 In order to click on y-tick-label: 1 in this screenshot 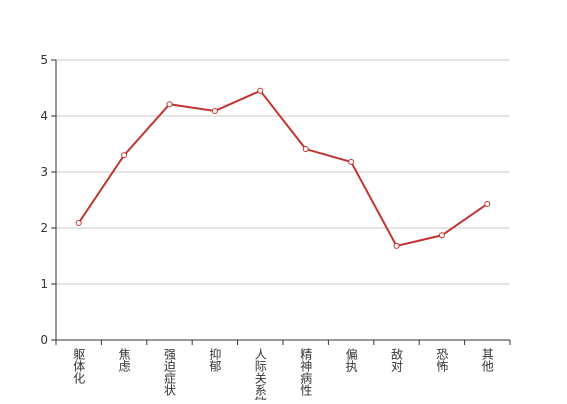, I will do `click(44, 284)`.